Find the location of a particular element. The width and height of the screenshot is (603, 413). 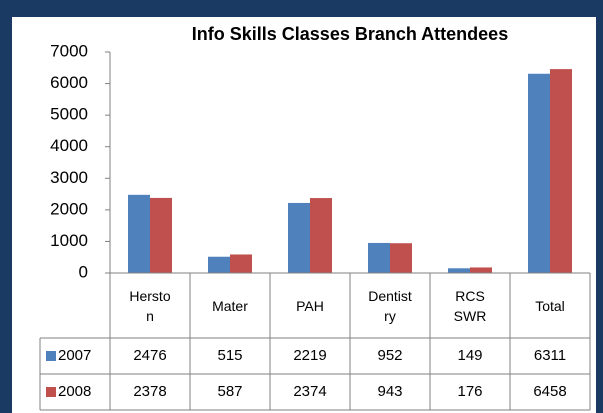

x-tick-label: Herston is located at coordinates (150, 305).